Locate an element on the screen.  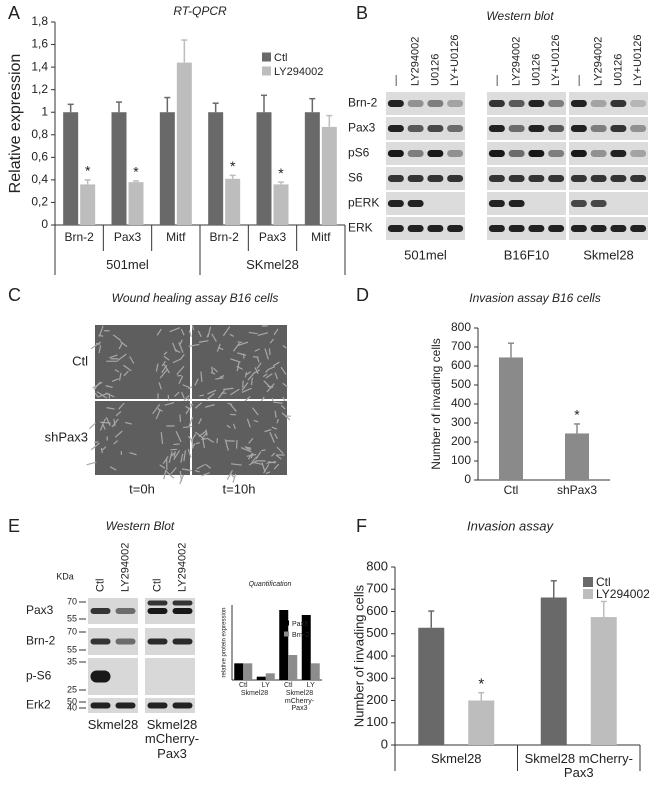
panel-letter: E is located at coordinates (14, 526).